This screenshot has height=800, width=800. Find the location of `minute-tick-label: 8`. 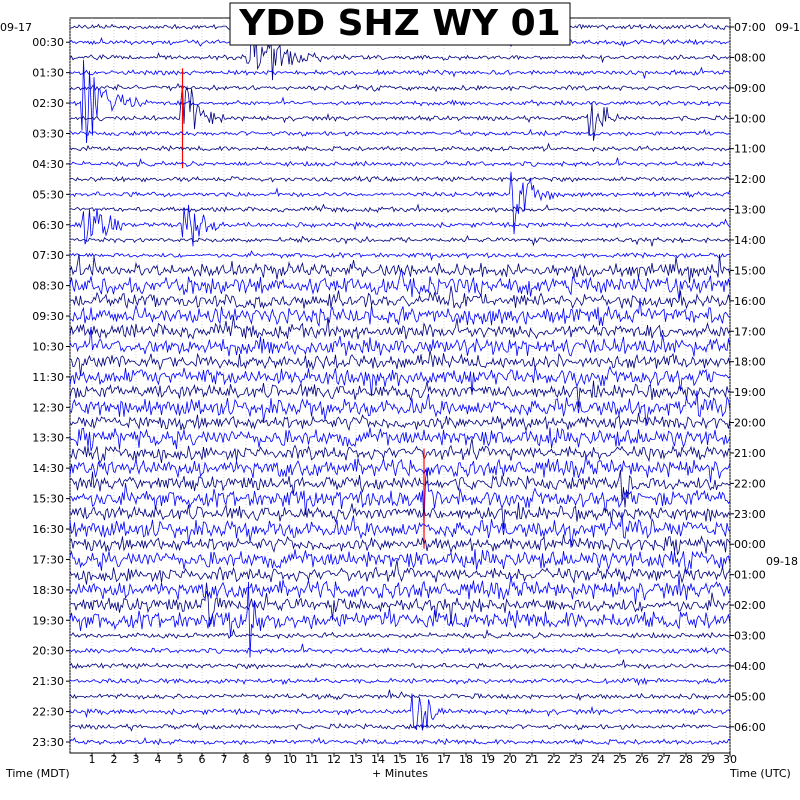

minute-tick-label: 8 is located at coordinates (246, 759).